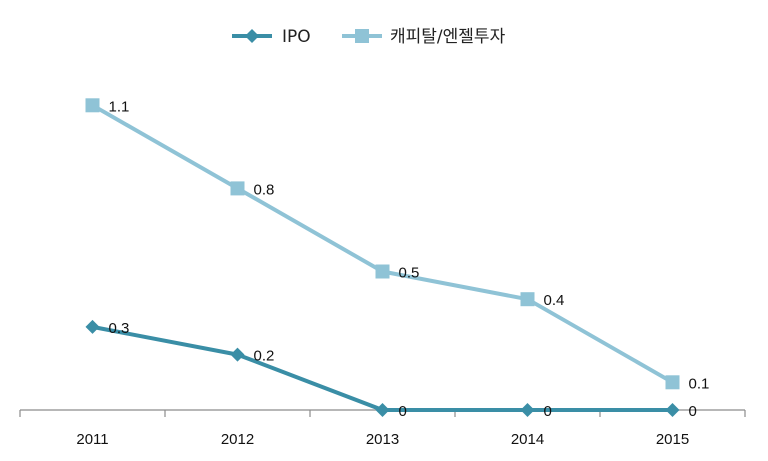 This screenshot has width=768, height=461. Describe the element at coordinates (237, 439) in the screenshot. I see `x-tick-label-2012: 2012` at that location.